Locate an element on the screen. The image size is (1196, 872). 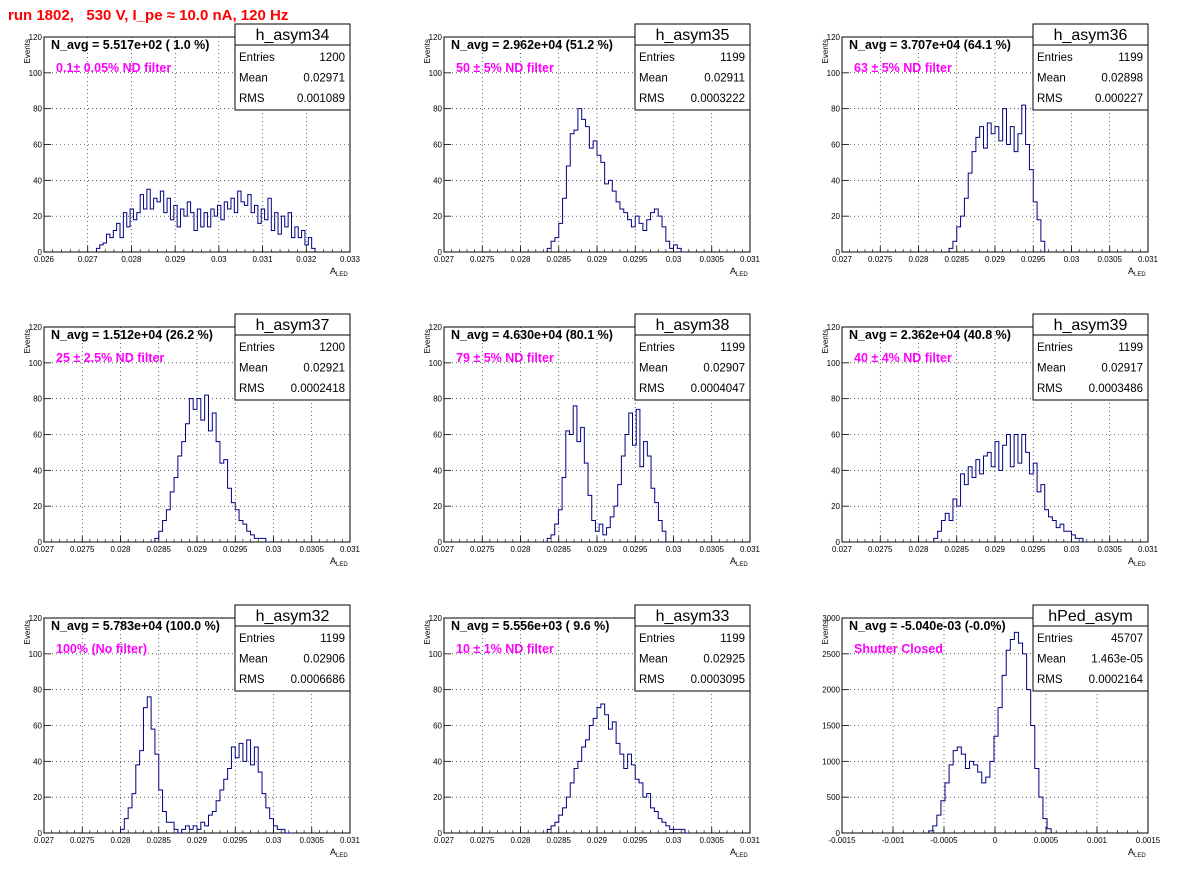
histogram-name: h_asym33 is located at coordinates (693, 616).